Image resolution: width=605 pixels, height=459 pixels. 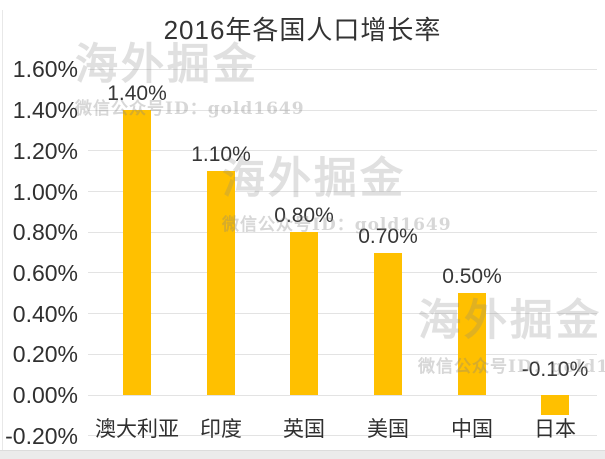 What do you see at coordinates (472, 429) in the screenshot?
I see `x-category-label: 中国` at bounding box center [472, 429].